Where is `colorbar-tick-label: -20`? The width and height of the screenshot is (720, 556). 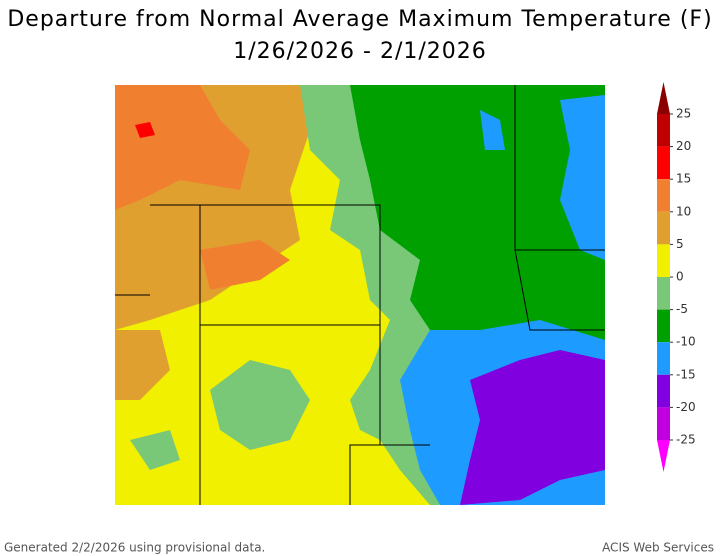
colorbar-tick-label: -20 is located at coordinates (686, 407).